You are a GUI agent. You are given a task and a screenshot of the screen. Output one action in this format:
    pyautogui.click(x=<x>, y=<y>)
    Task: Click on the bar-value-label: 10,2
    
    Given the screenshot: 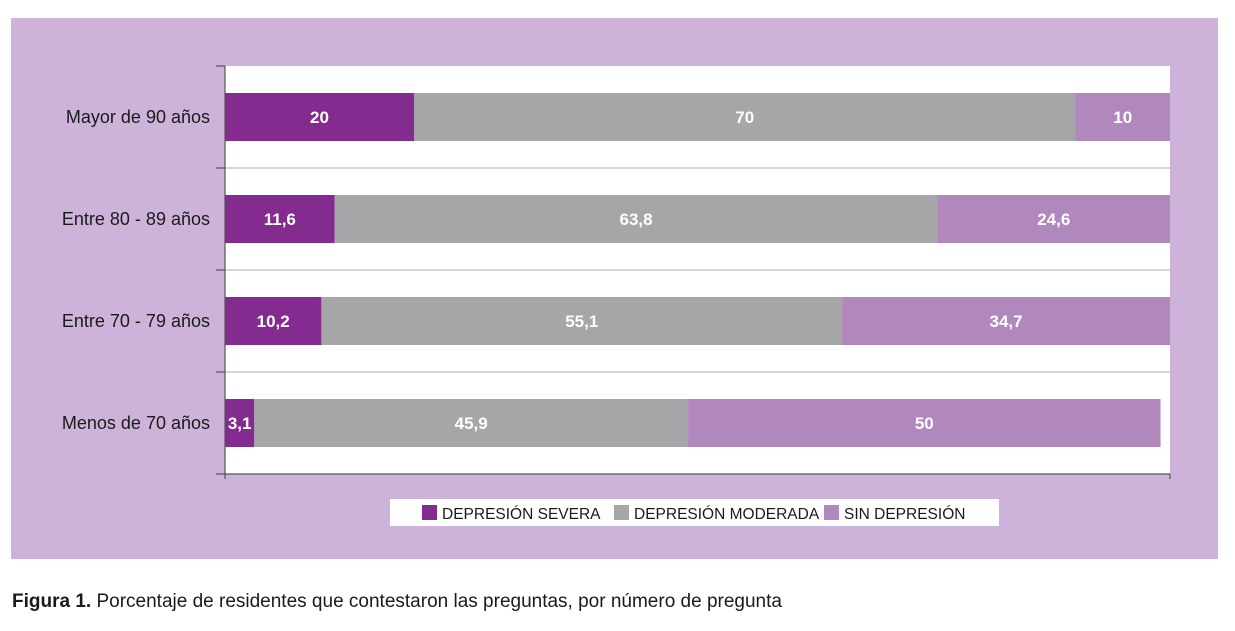 What is the action you would take?
    pyautogui.click(x=273, y=321)
    